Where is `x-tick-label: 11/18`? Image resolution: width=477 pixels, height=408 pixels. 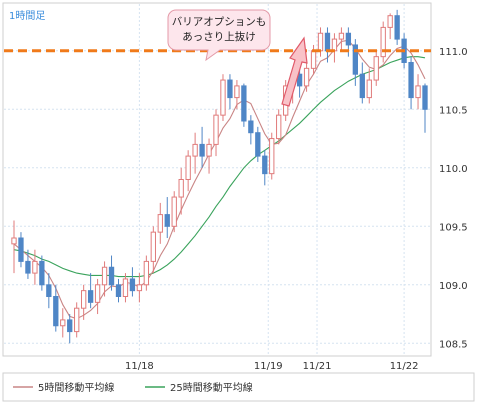
x-tick-label: 11/18 is located at coordinates (139, 366).